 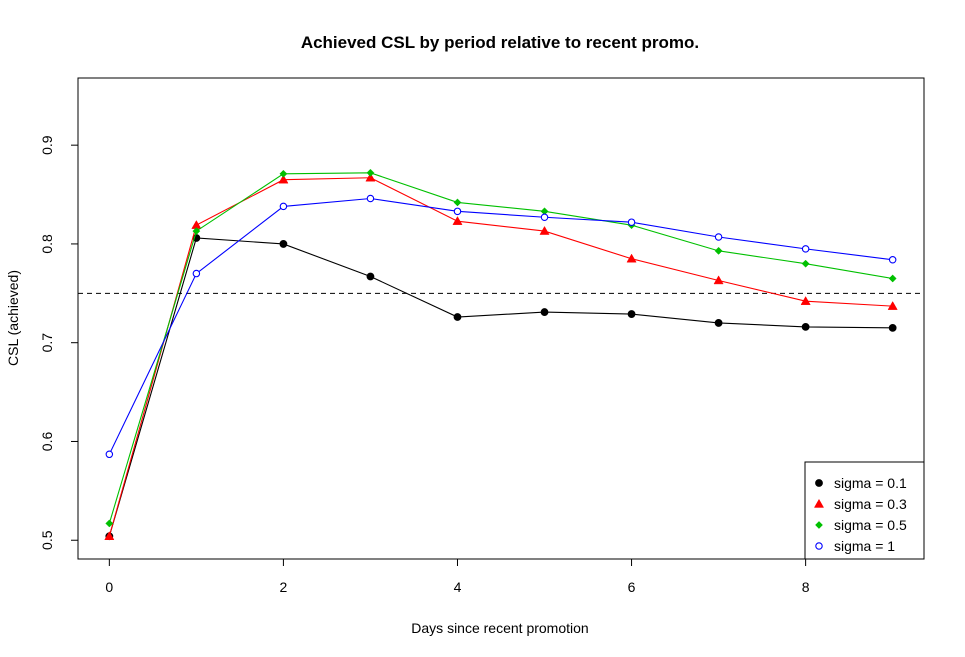 What do you see at coordinates (632, 587) in the screenshot?
I see `x-tick-label: 6` at bounding box center [632, 587].